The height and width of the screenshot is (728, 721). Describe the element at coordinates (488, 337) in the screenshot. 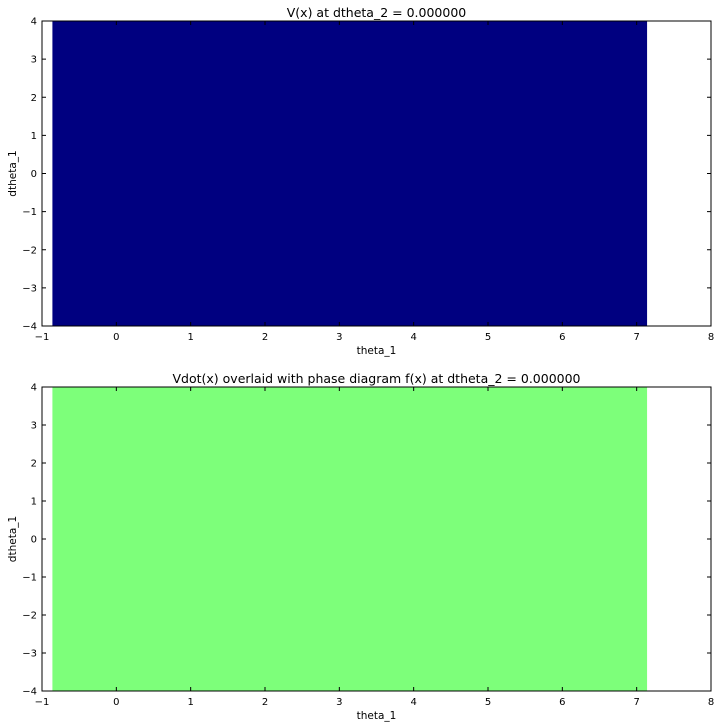

I see `top-chart-xtick-label: 5` at that location.